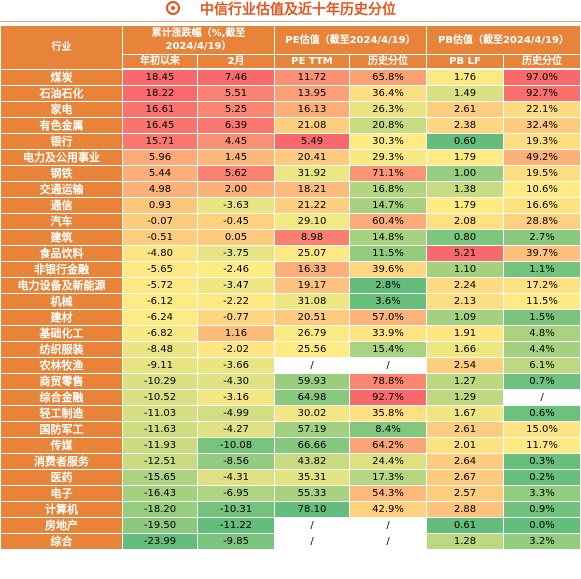 The height and width of the screenshot is (579, 581). I want to click on cell-pe-percentile: 8.4%, so click(388, 429).